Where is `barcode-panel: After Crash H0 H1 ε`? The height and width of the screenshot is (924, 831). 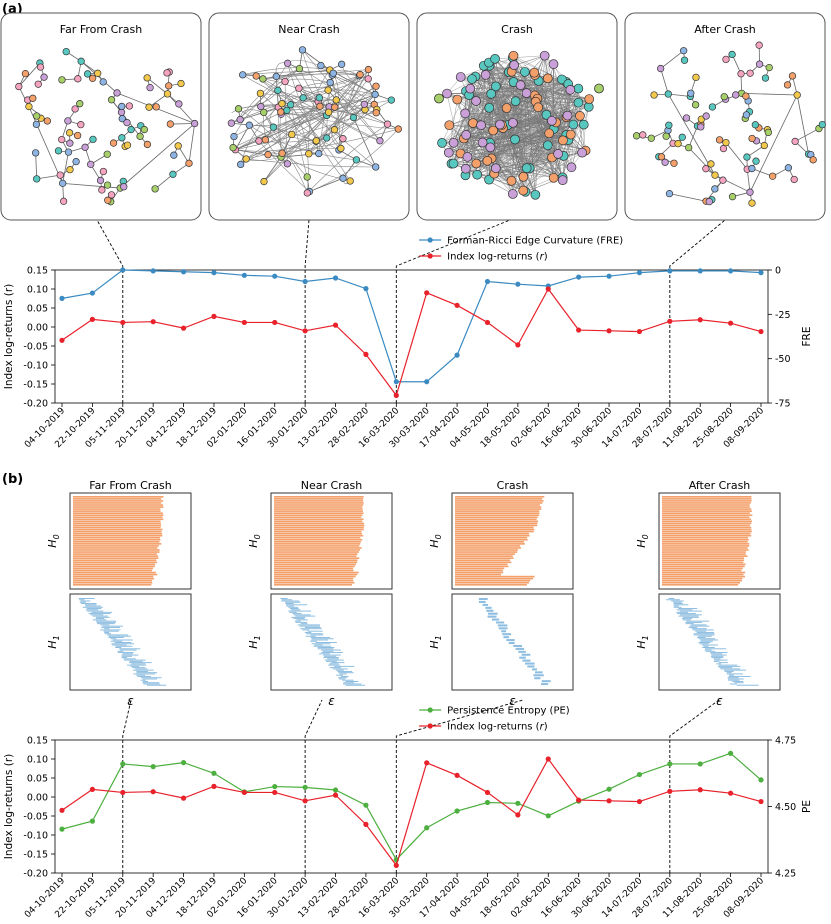
barcode-panel: After Crash H0 H1 ε is located at coordinates (708, 593).